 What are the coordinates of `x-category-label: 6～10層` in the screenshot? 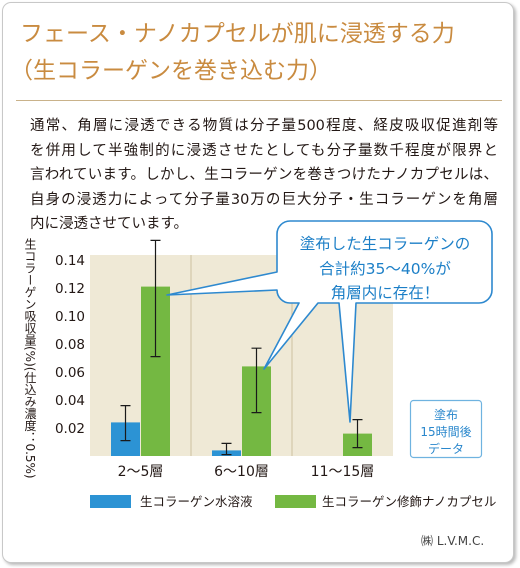 It's located at (241, 472).